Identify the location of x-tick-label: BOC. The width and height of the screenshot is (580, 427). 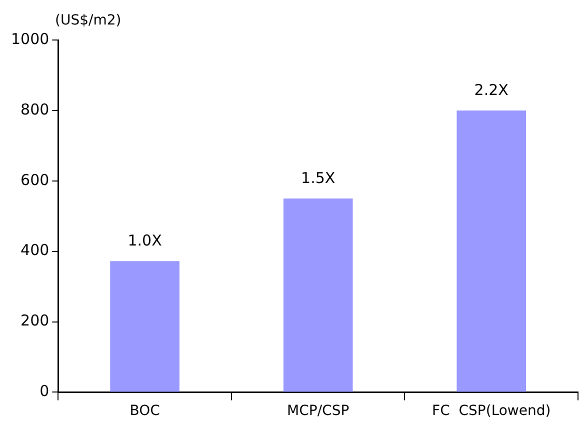
(145, 411).